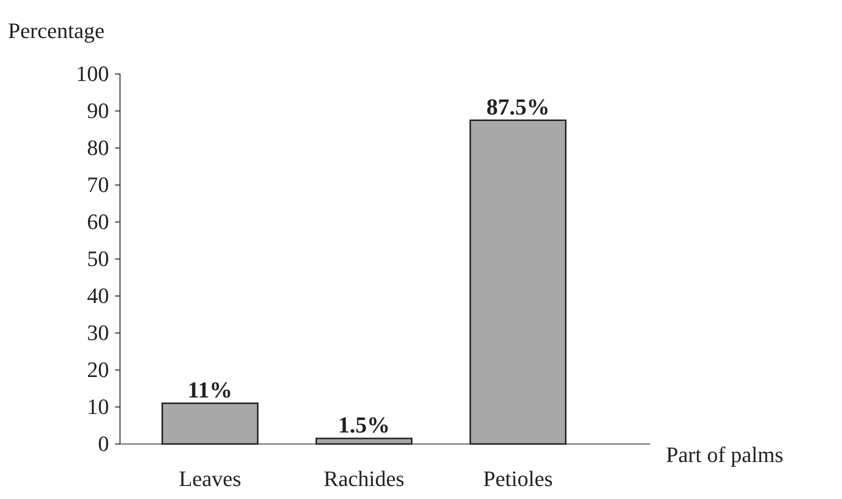 The height and width of the screenshot is (499, 842). Describe the element at coordinates (98, 333) in the screenshot. I see `y-tick-label: 30` at that location.